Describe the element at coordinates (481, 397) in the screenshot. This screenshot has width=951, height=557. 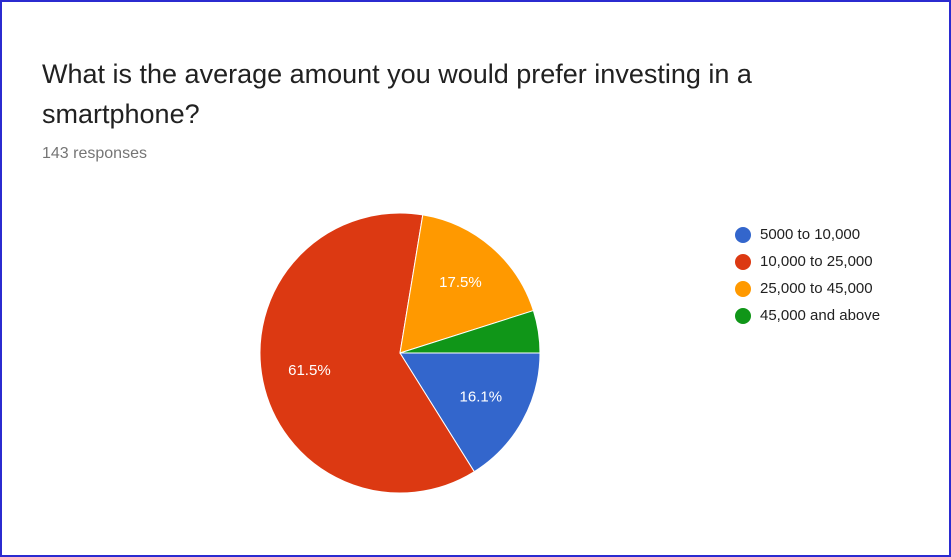
I see `slice-label: 16.1%` at that location.